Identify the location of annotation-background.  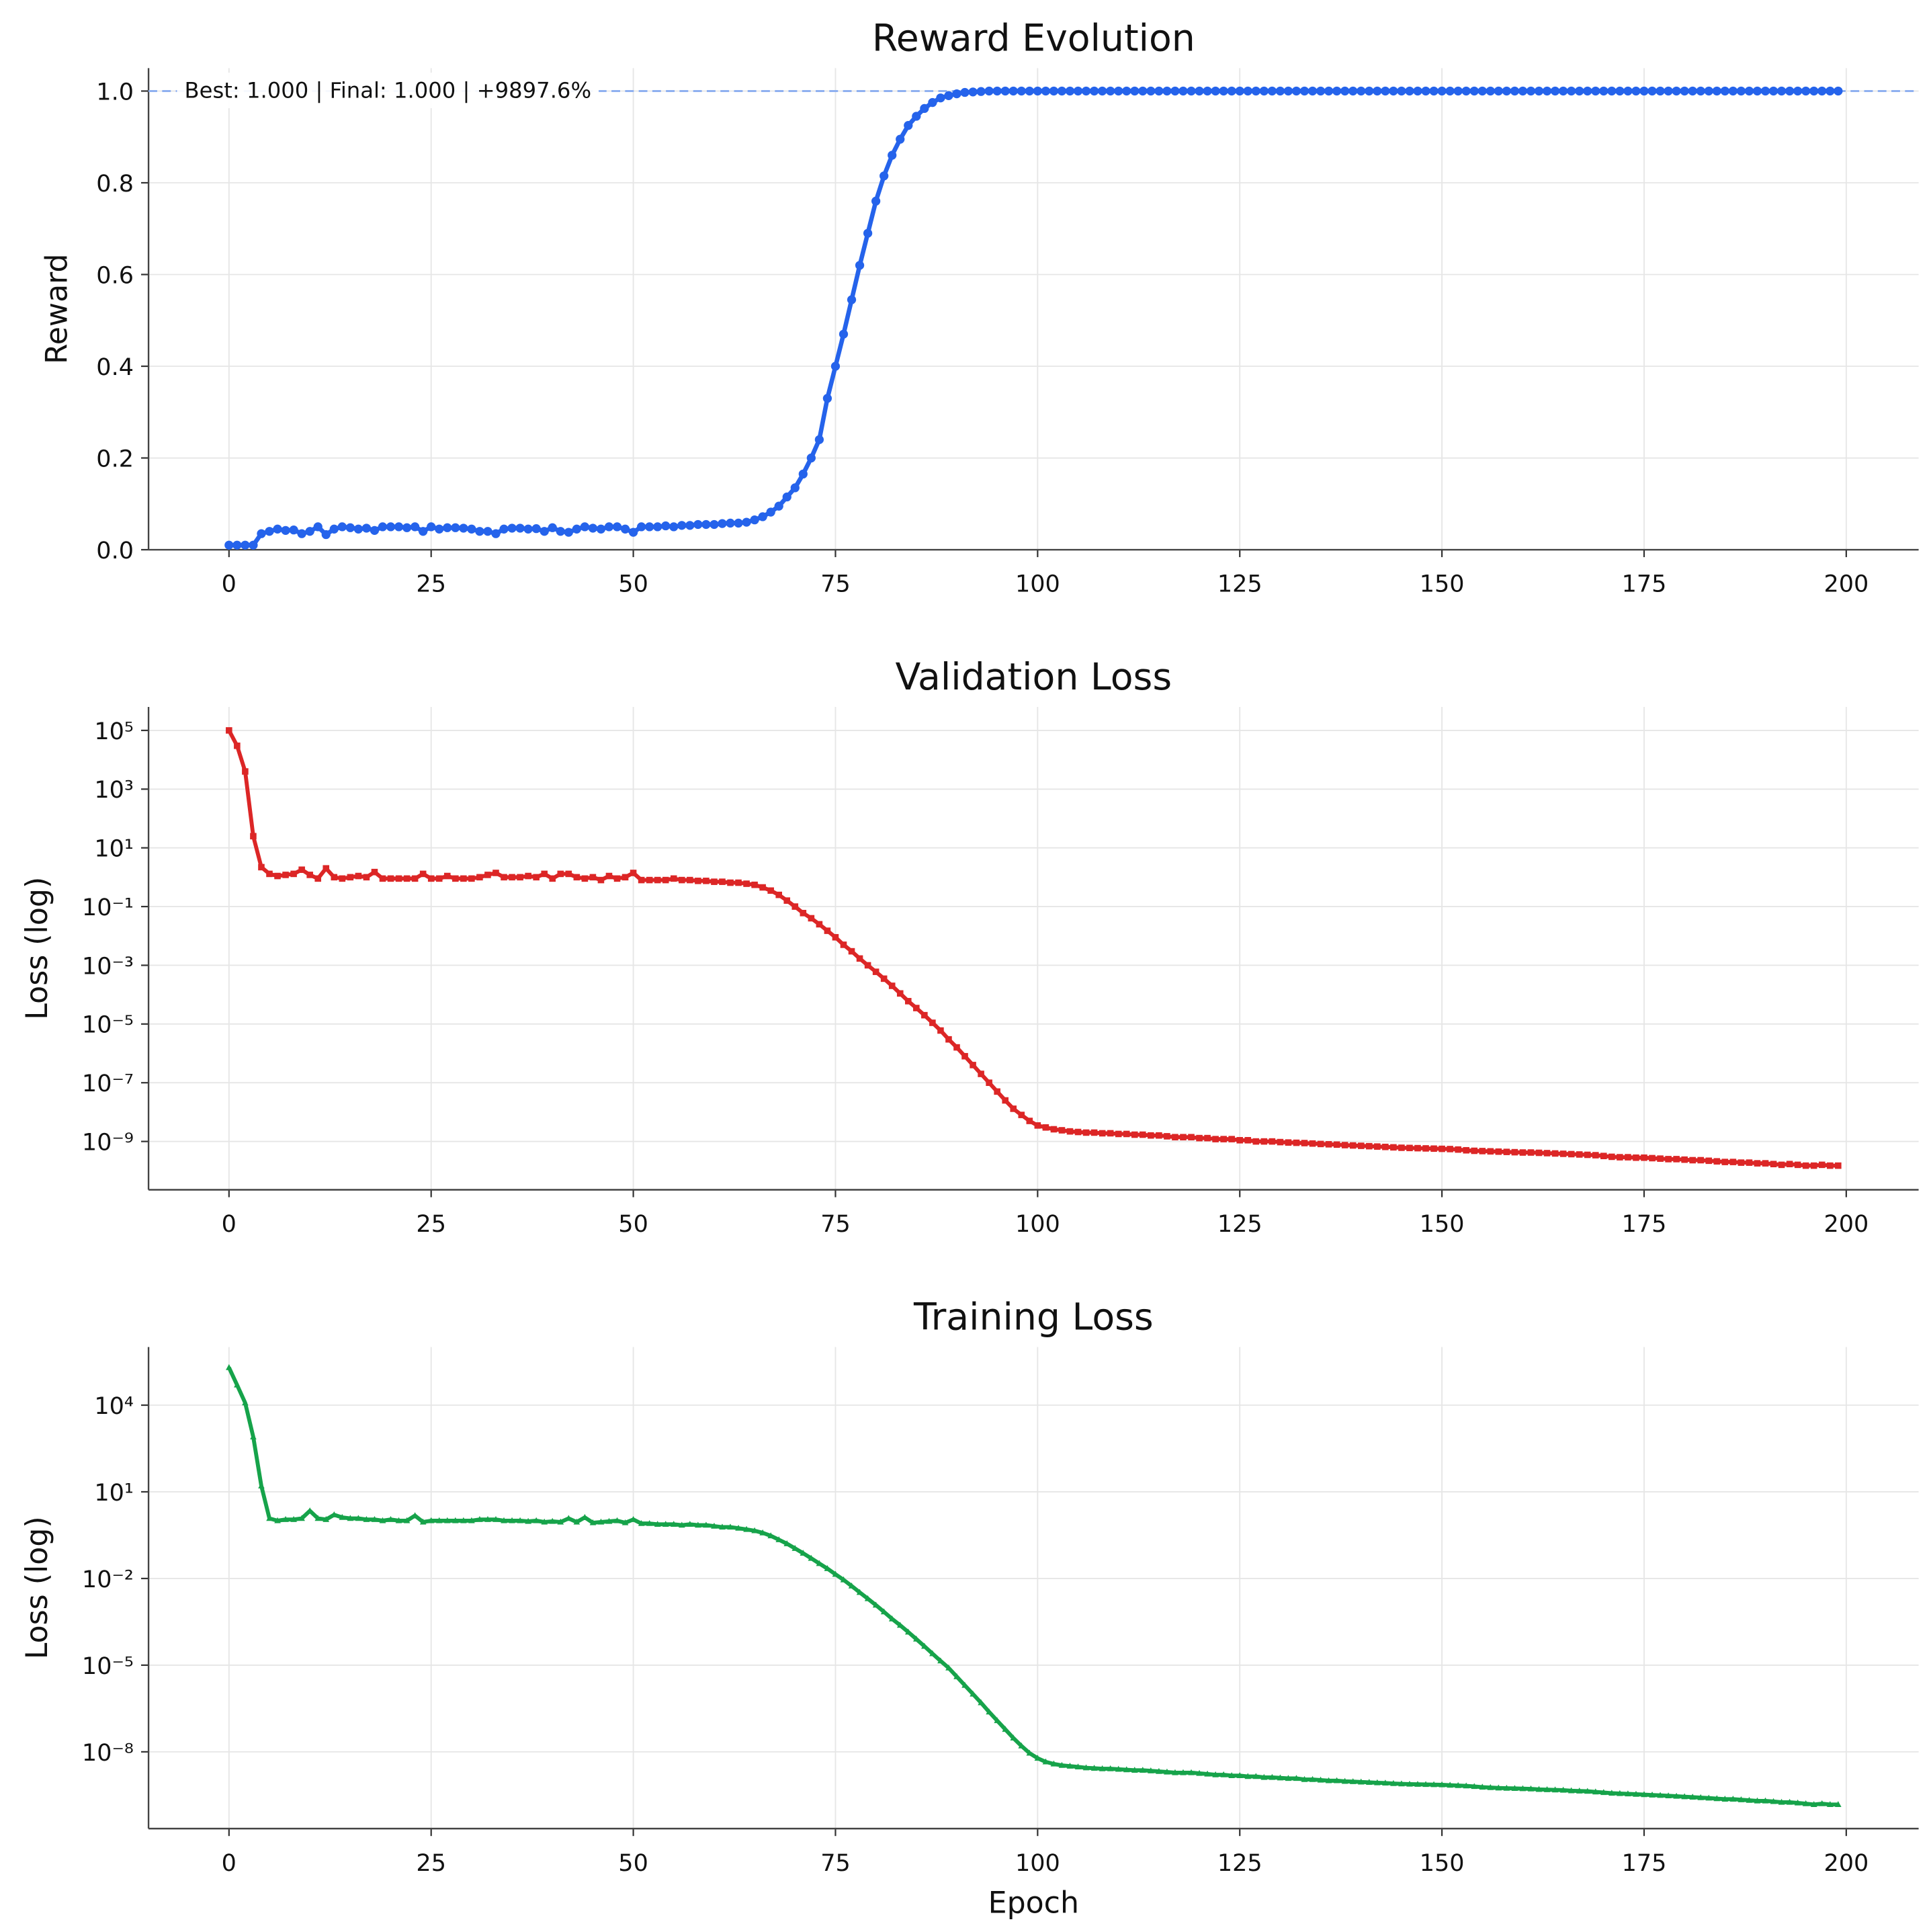
(388, 91).